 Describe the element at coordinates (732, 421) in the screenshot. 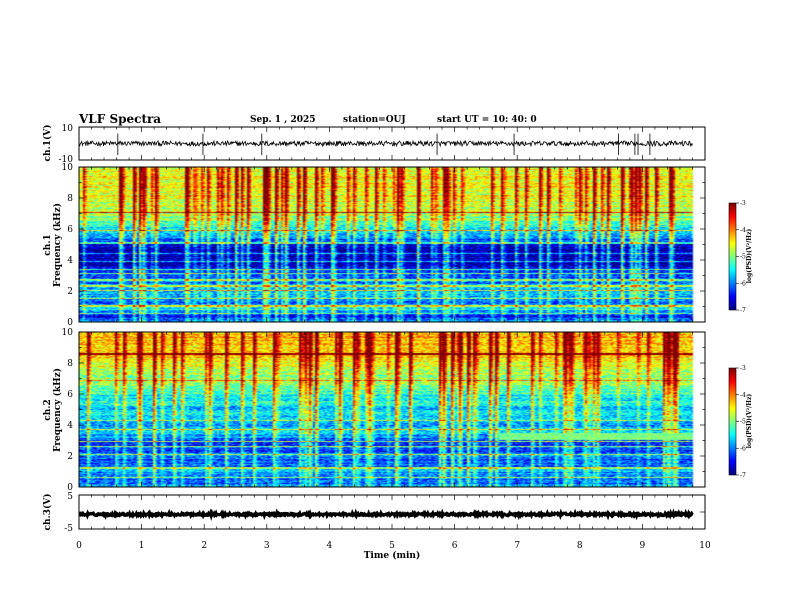

I see `ch2-colorbar-gradient` at that location.